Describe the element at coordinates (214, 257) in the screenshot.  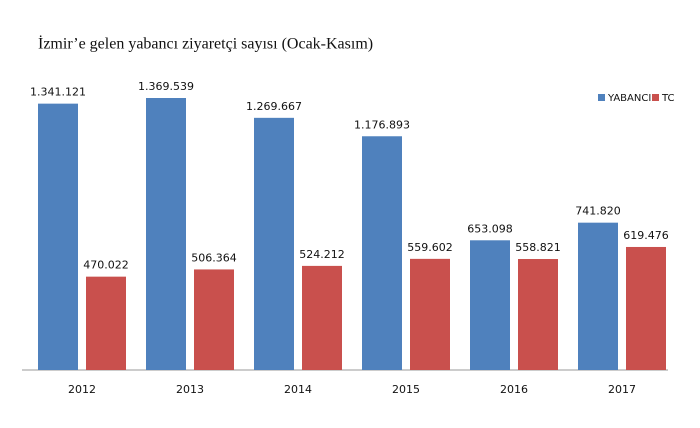
I see `value-label: 506.364` at that location.